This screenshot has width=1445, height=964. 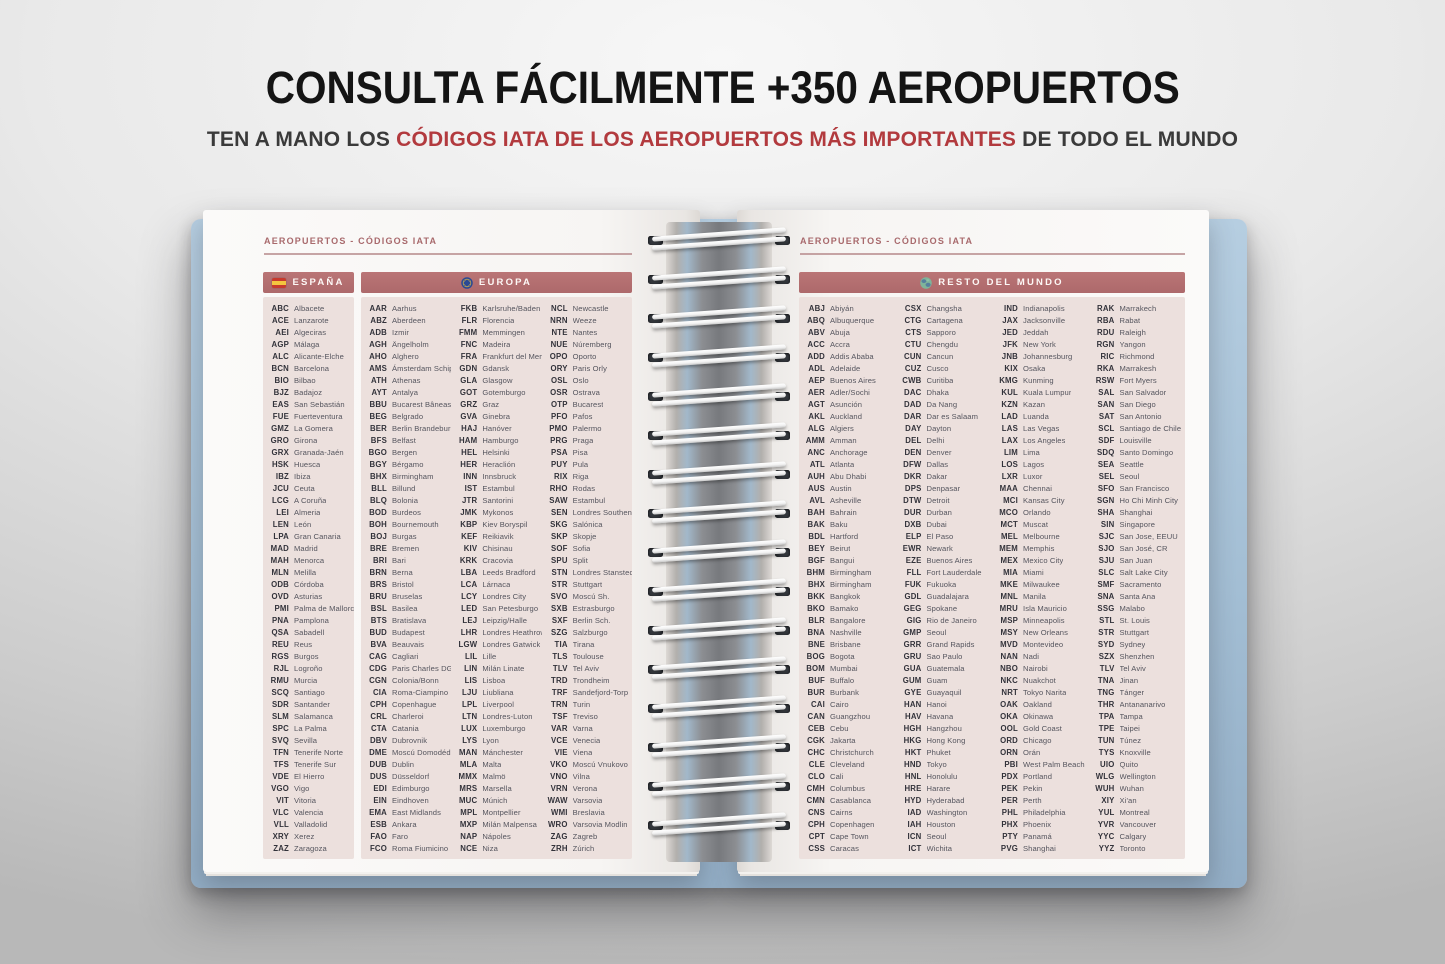 I want to click on airport-entry: IST Estambul, so click(x=496, y=488).